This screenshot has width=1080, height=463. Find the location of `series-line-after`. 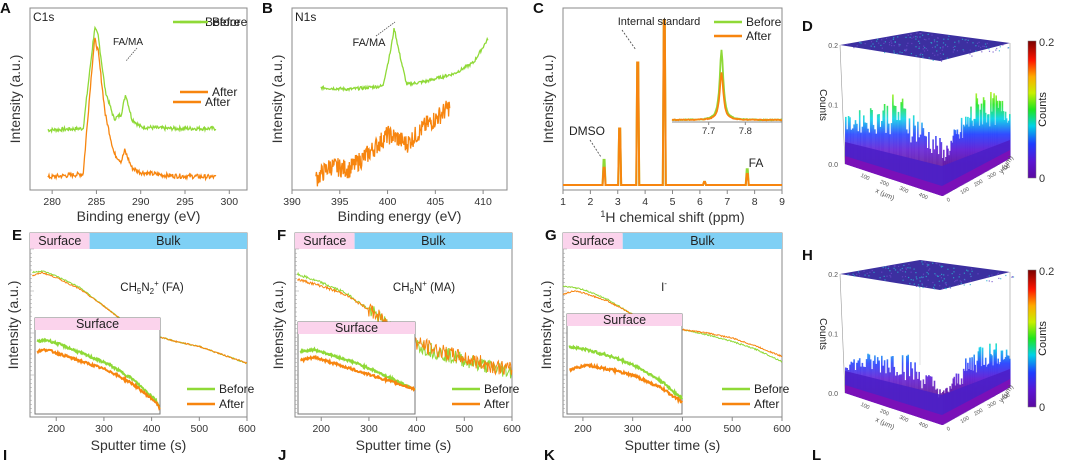

series-line-after is located at coordinates (383, 143).